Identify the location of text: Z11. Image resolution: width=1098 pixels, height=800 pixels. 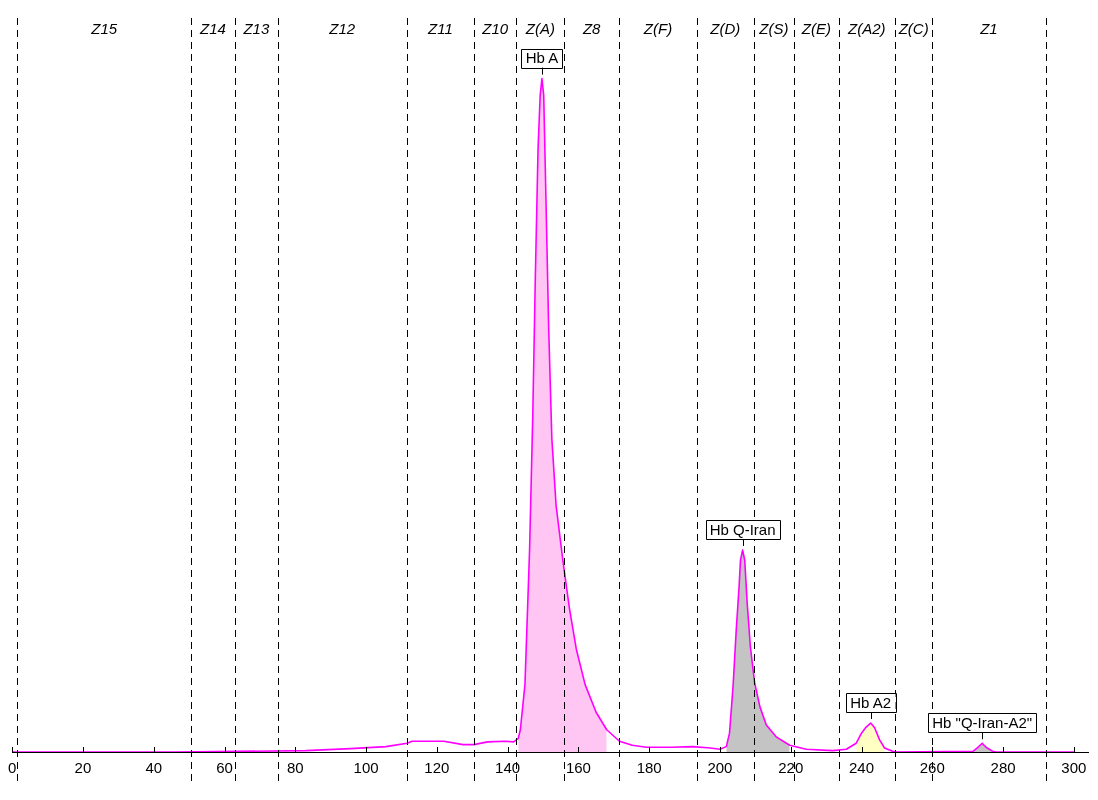
(440, 29).